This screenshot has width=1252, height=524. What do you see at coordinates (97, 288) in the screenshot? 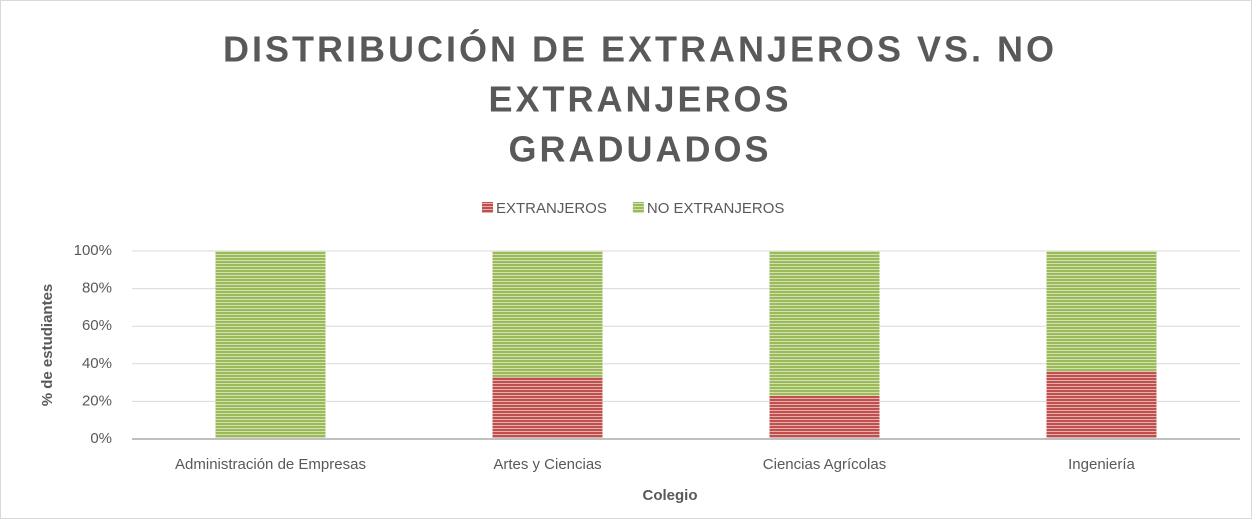
I see `y-tick-label: 80%` at bounding box center [97, 288].